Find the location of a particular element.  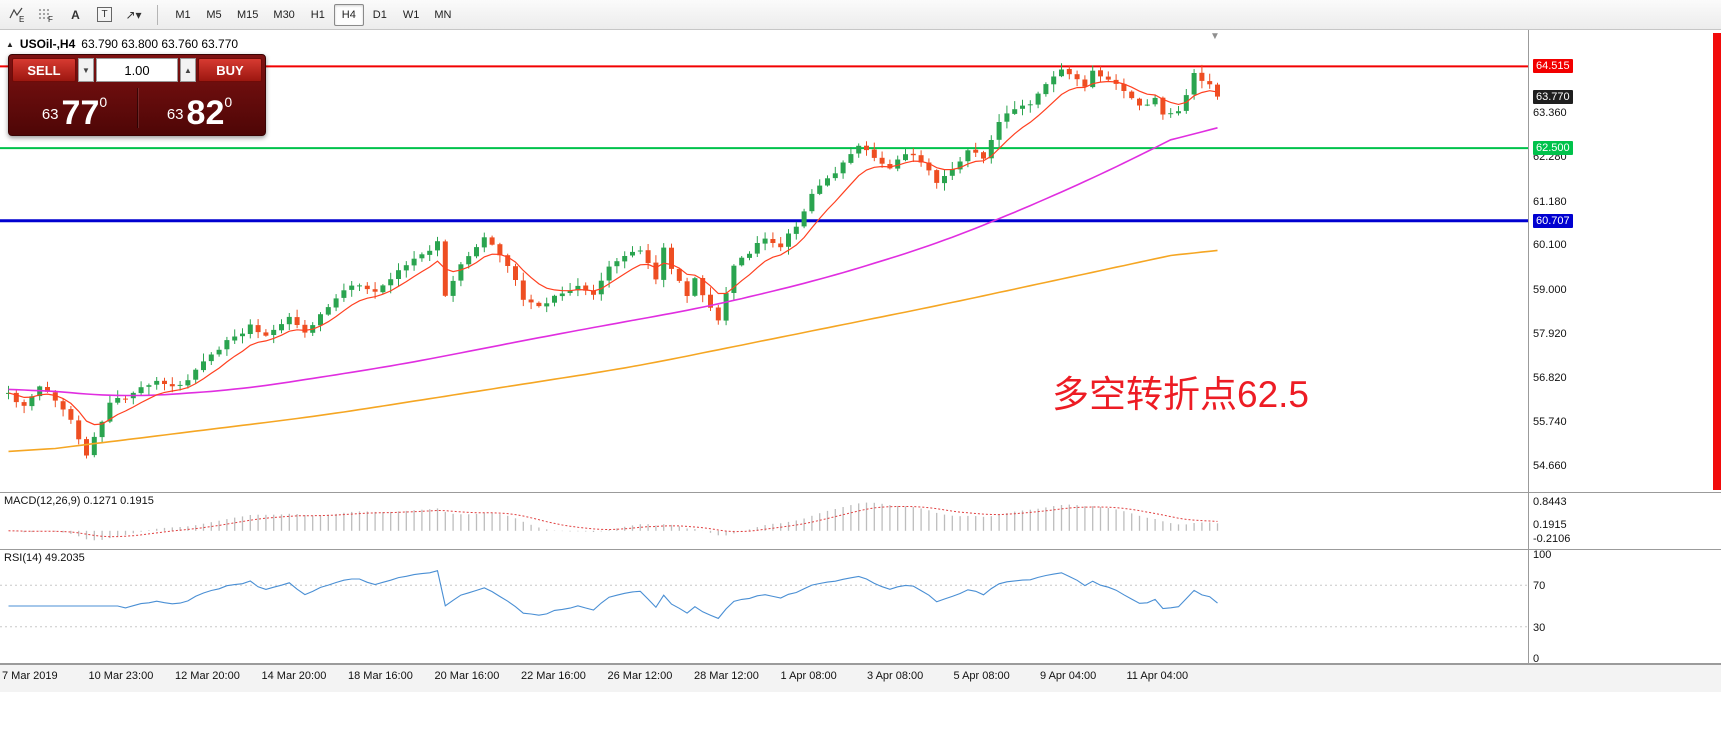

chart-shift-icon: ▼ is located at coordinates (1215, 36).